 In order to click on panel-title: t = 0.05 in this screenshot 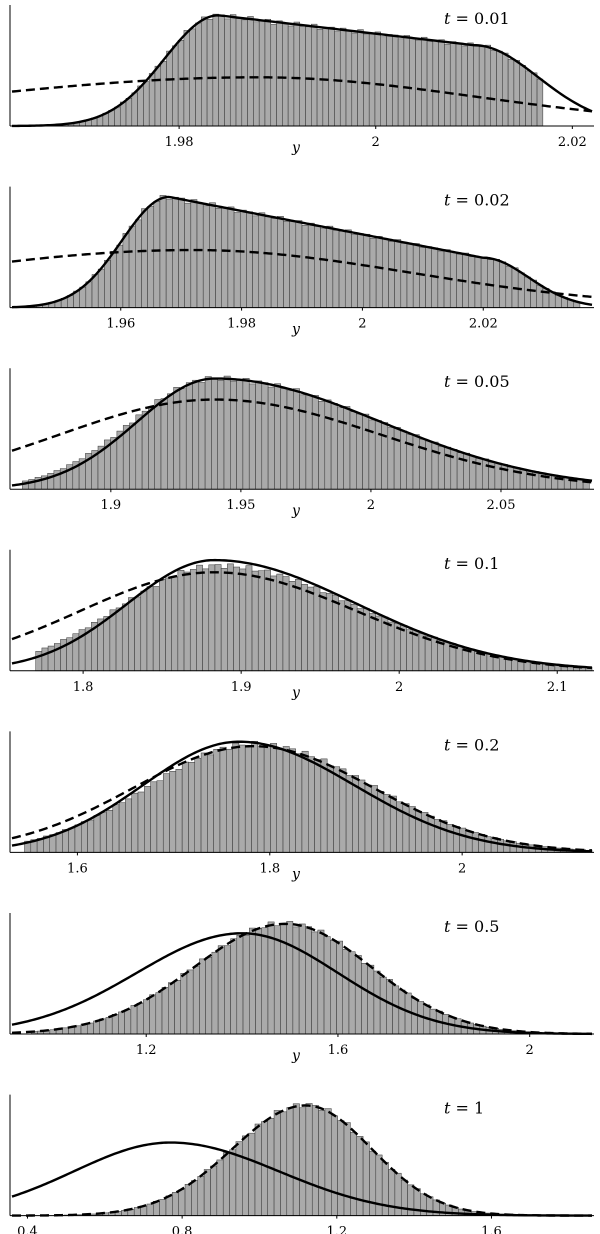, I will do `click(477, 381)`.